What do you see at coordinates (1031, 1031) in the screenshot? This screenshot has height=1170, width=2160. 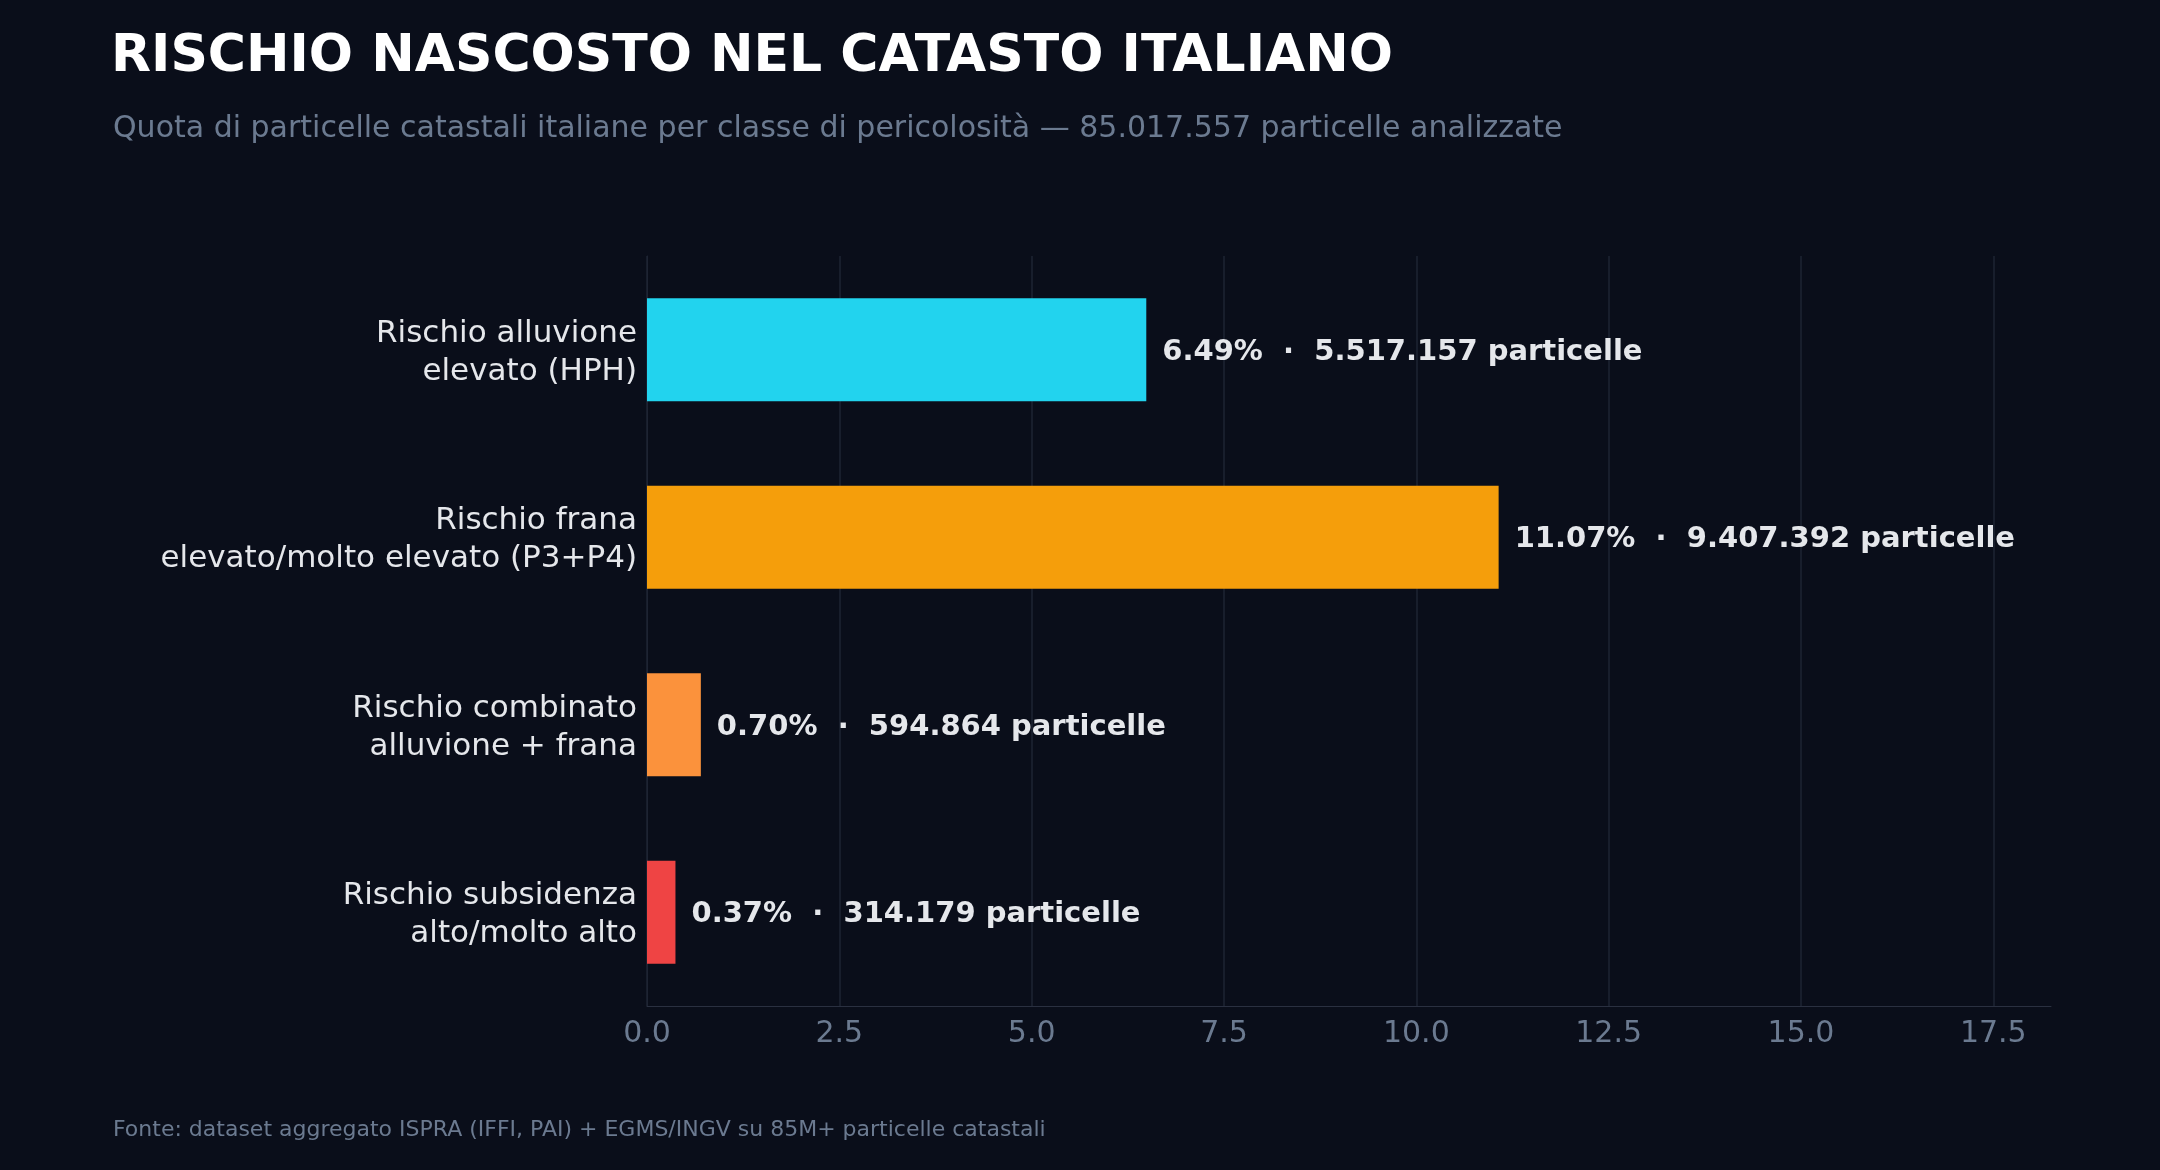 I see `x-tick-label: 5.0` at bounding box center [1031, 1031].